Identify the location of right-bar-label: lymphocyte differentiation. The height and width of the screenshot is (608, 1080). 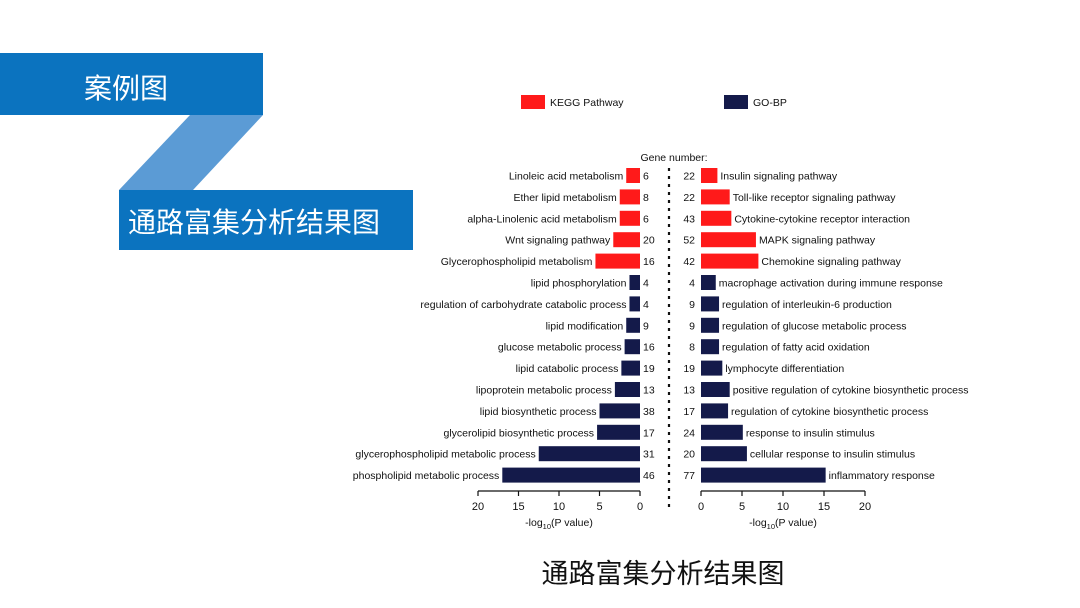
(784, 369).